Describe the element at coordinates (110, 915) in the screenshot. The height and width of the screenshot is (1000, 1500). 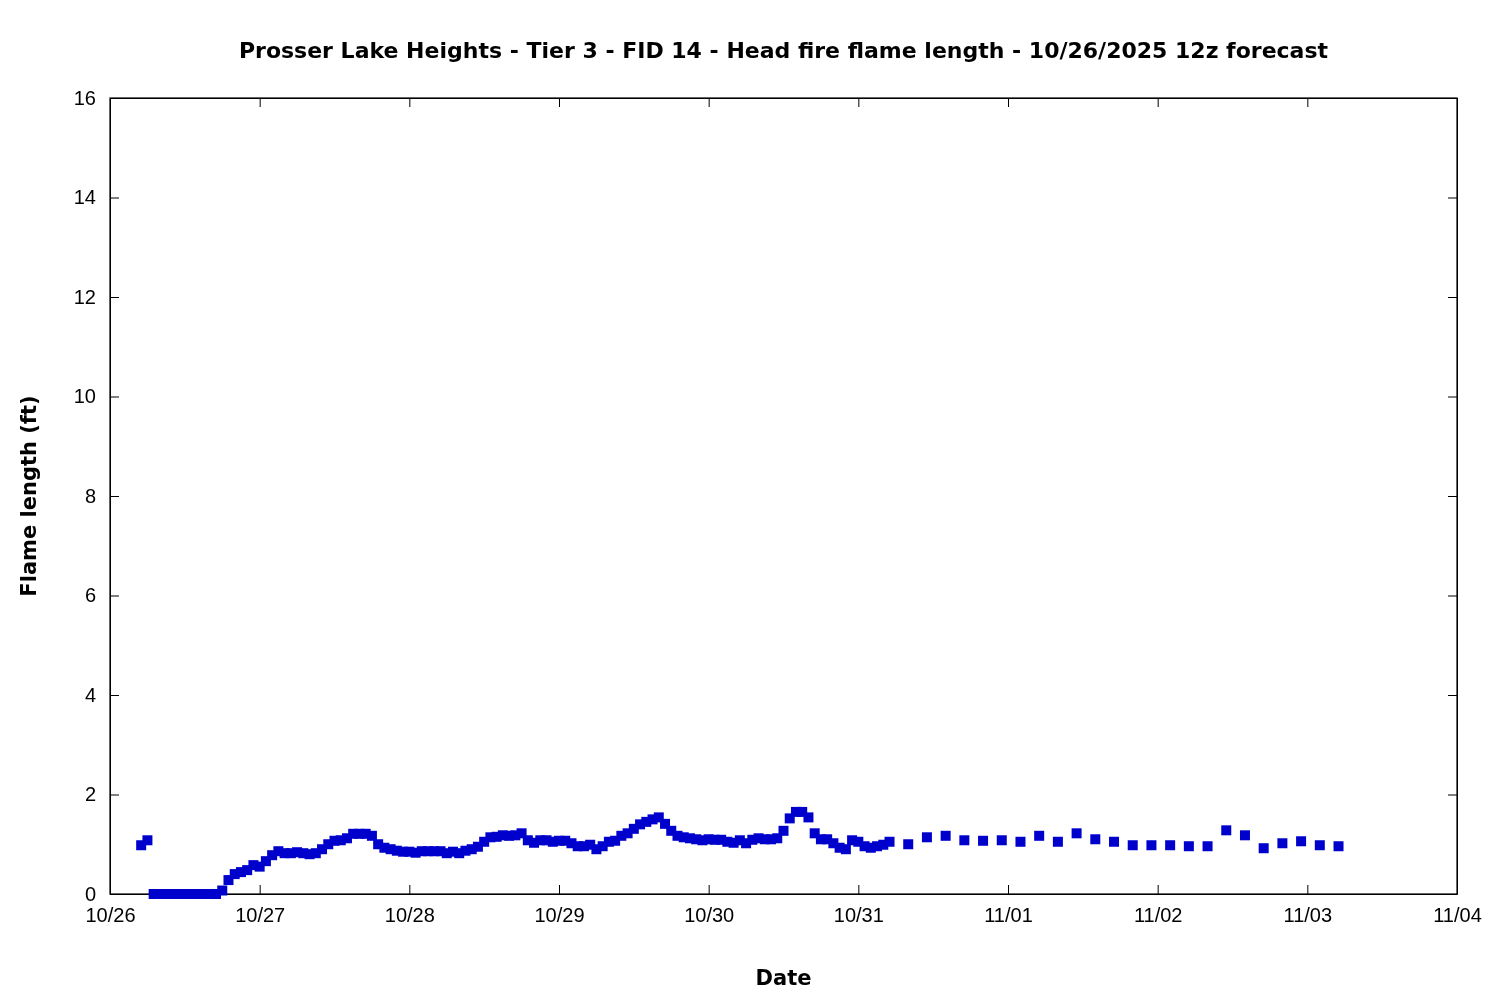
I see `x-tick-label: 10/26` at that location.